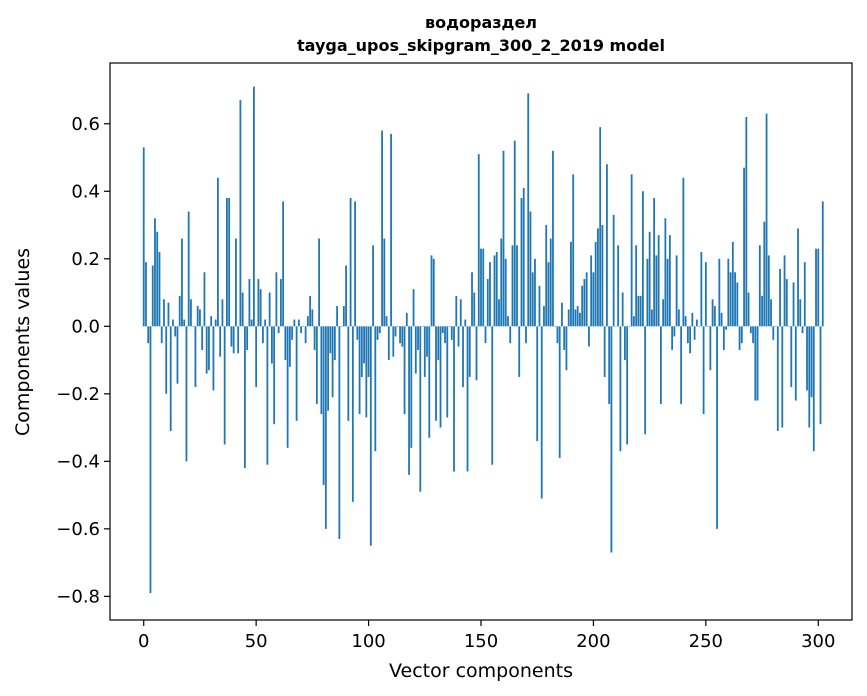 The height and width of the screenshot is (696, 867). Describe the element at coordinates (481, 641) in the screenshot. I see `x-tick-label: 150` at that location.